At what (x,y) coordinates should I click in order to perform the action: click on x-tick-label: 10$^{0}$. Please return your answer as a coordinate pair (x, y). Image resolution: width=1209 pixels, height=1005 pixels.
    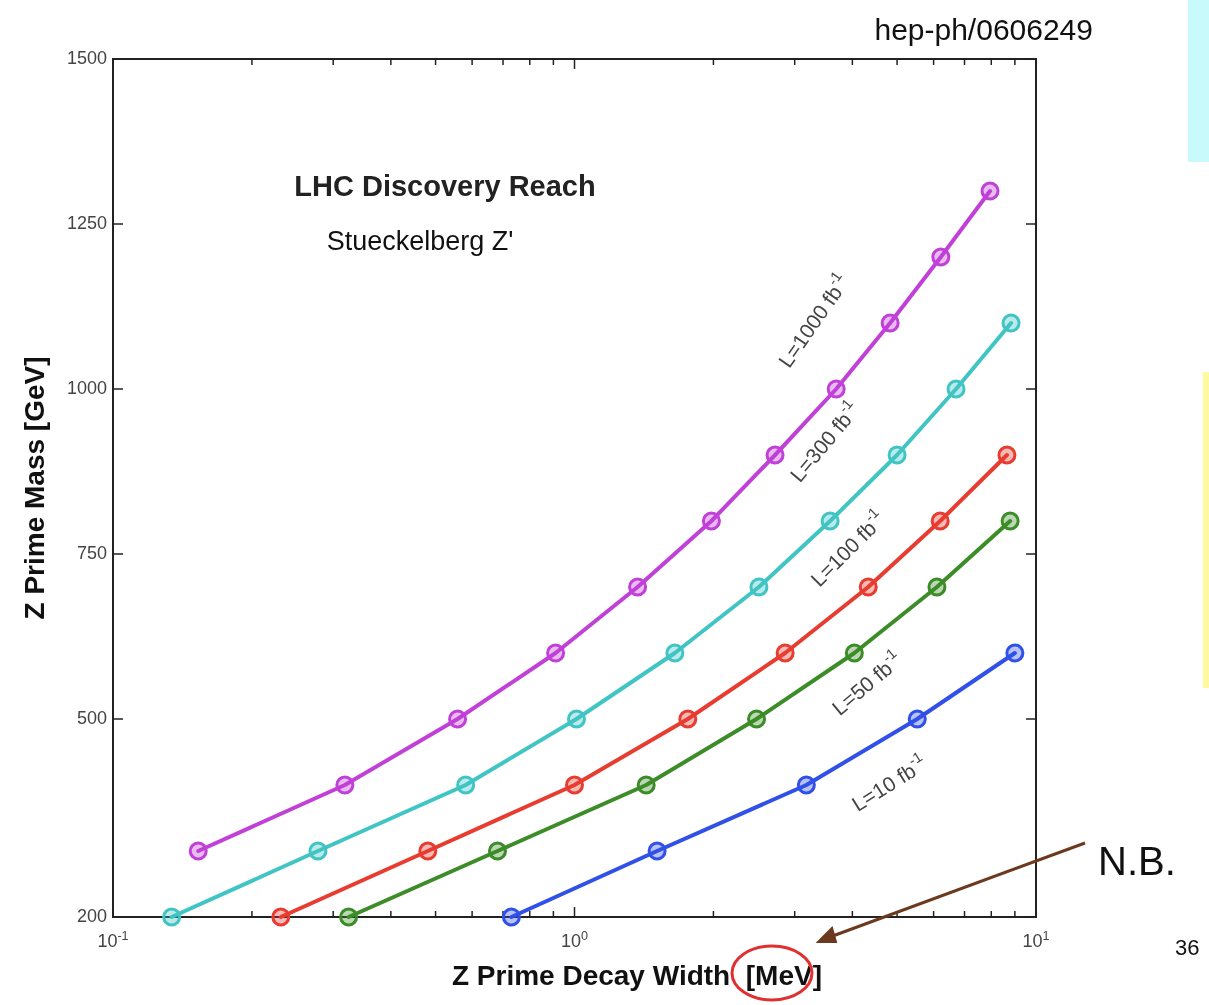
    Looking at the image, I should click on (574, 940).